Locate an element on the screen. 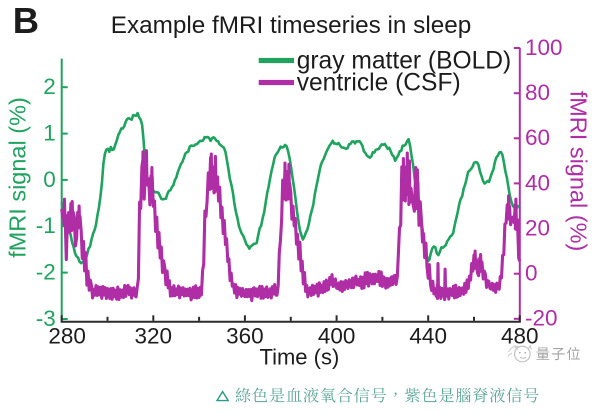 The image size is (600, 414). svg-text: -1 is located at coordinates (46, 225).